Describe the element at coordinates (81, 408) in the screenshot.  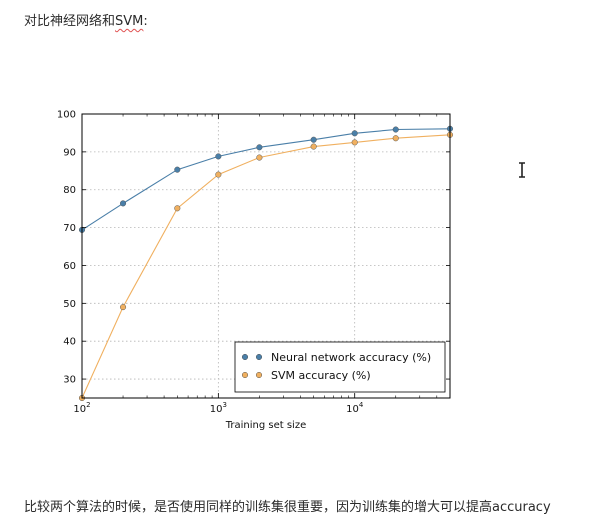
I see `x-tick-label: 10²` at that location.